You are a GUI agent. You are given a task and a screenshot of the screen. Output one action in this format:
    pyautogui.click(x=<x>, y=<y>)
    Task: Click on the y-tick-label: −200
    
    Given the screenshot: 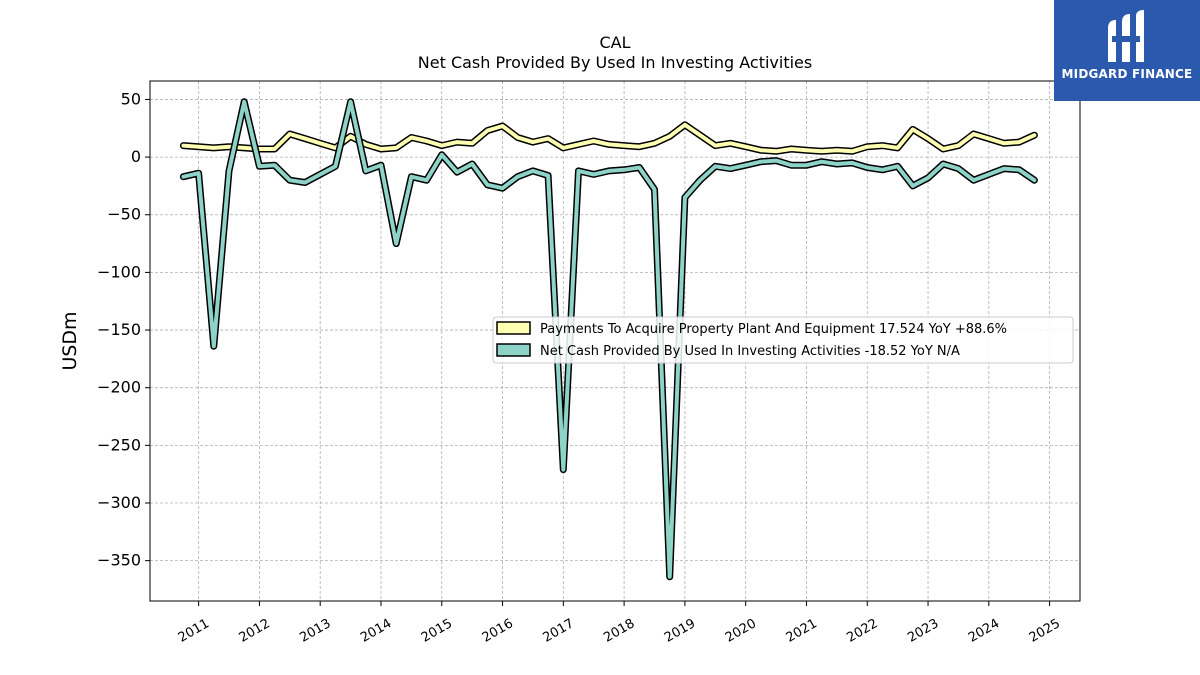 What is the action you would take?
    pyautogui.click(x=119, y=387)
    